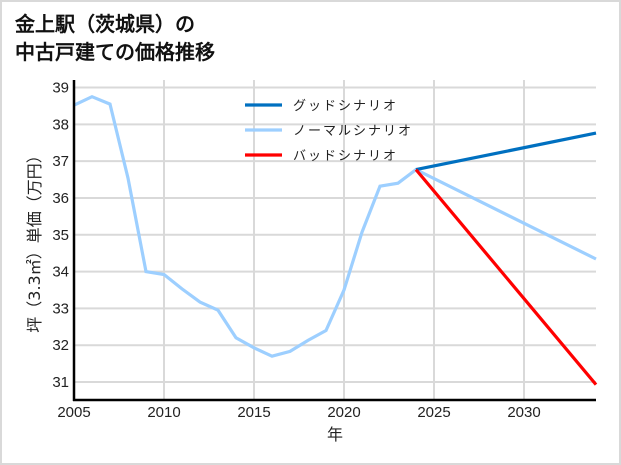  Describe the element at coordinates (60, 308) in the screenshot. I see `y-tick-label: 33` at that location.